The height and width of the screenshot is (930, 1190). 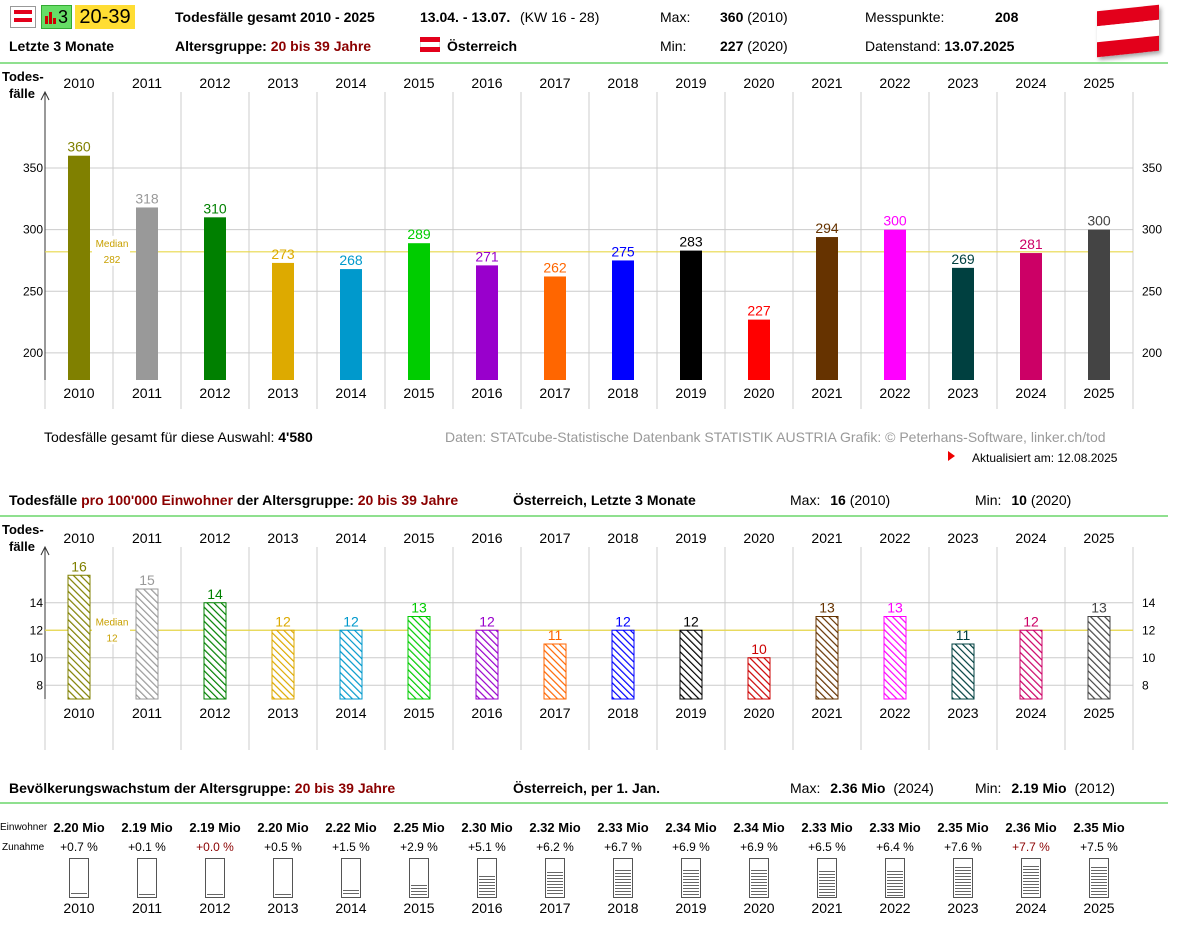 I want to click on y-tick-label: 12, so click(x=37, y=630).